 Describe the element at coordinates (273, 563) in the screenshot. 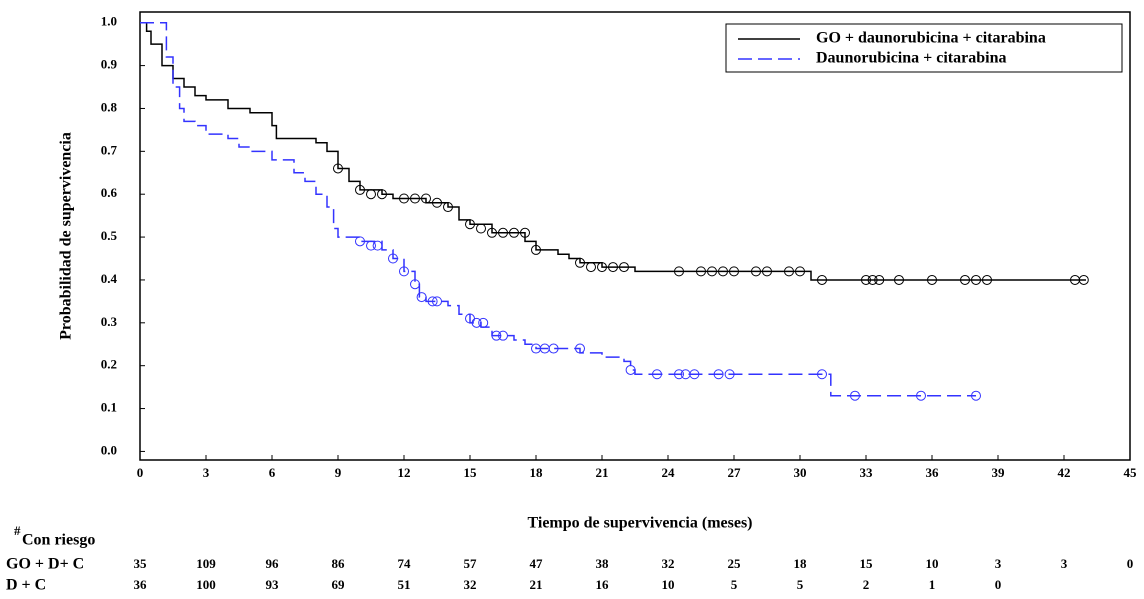

I see `at-risk-count: 96` at that location.